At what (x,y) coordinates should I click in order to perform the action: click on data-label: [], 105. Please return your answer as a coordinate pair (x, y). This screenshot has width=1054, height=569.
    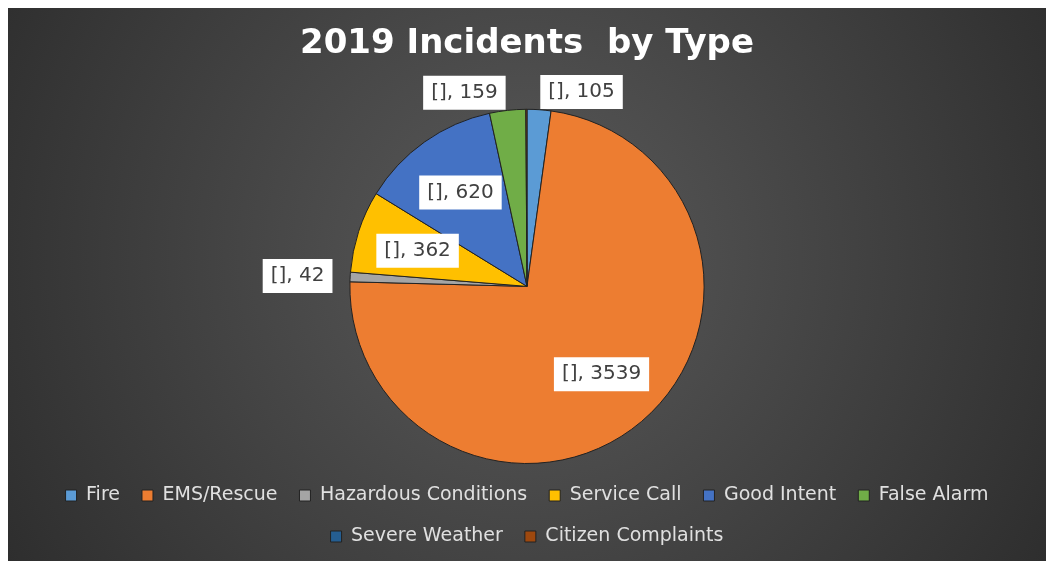
    Looking at the image, I should click on (581, 90).